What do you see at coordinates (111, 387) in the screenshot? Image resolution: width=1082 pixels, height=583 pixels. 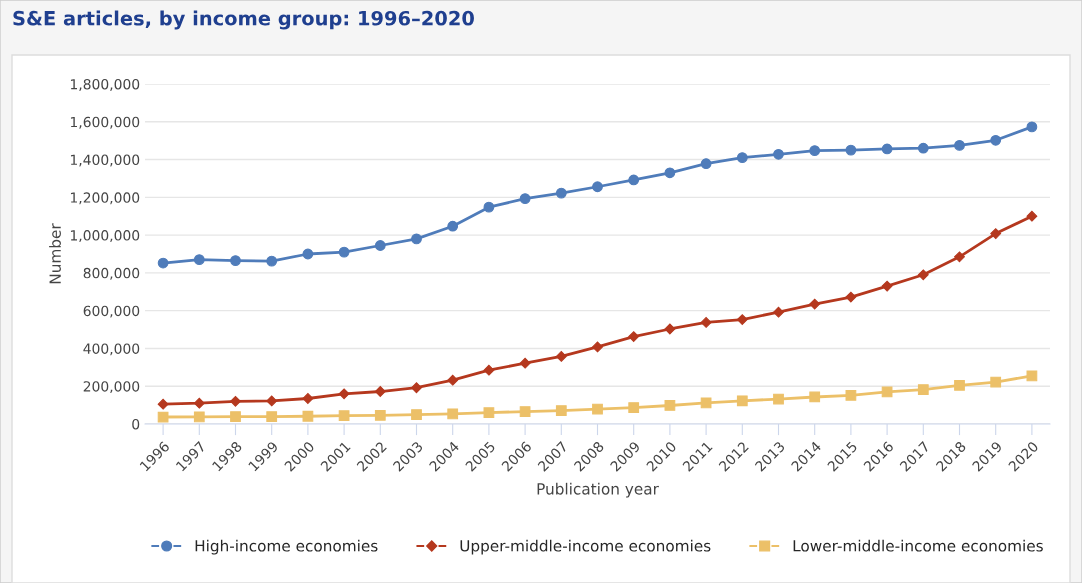 I see `y-tick-label: 200,000` at bounding box center [111, 387].